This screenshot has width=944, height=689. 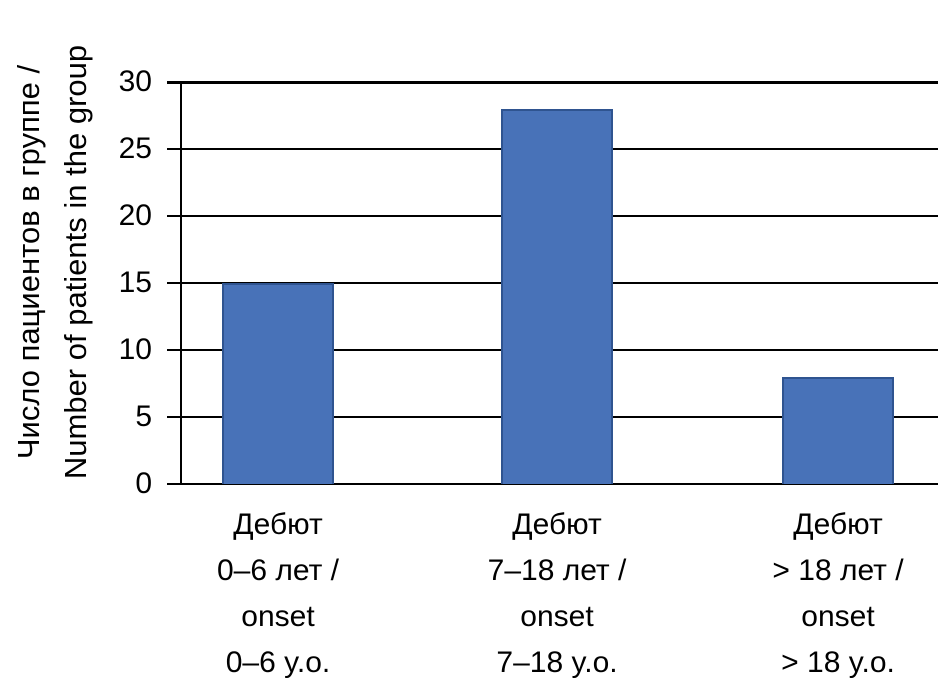 What do you see at coordinates (816, 594) in the screenshot?
I see `x-tick-label: Дебют > 18 лет / onset > 18 y.o.` at bounding box center [816, 594].